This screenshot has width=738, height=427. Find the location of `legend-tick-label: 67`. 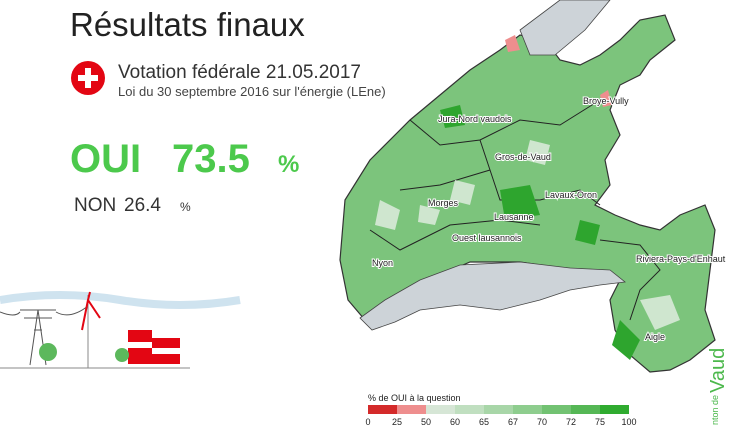

legend-tick-label: 67 is located at coordinates (513, 422).